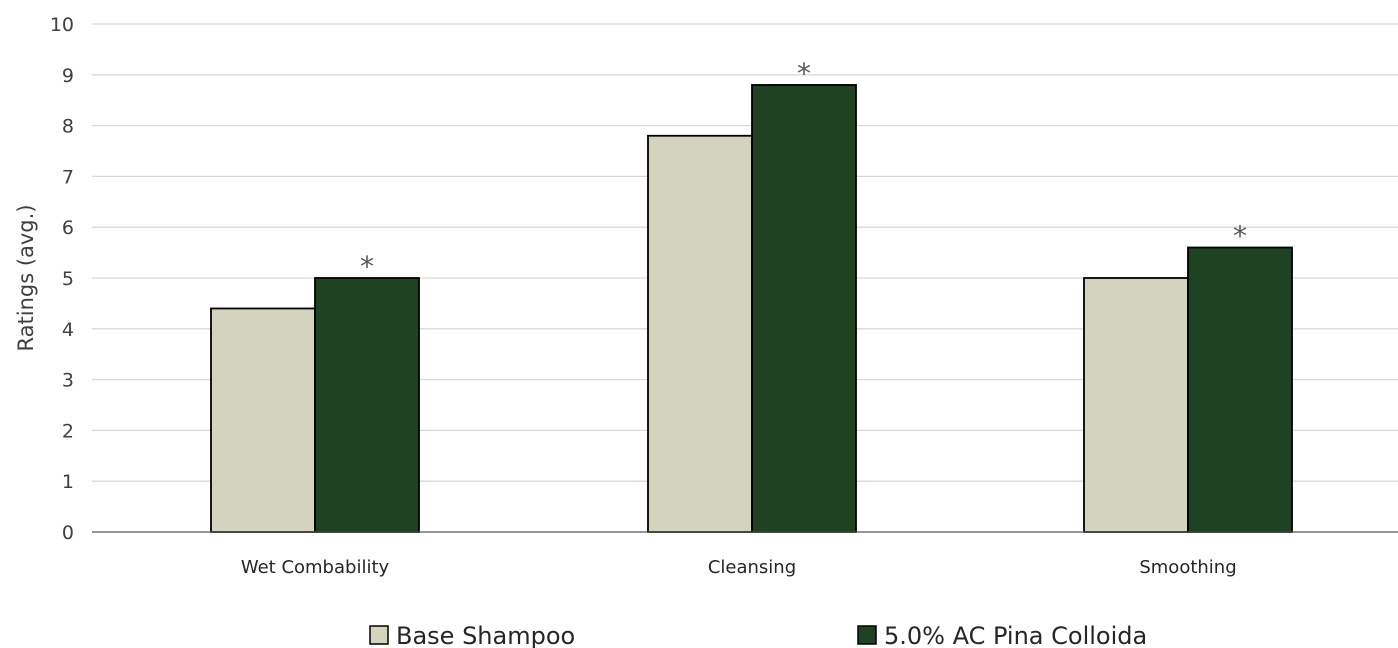  What do you see at coordinates (68, 76) in the screenshot?
I see `y-tick-label: 9` at bounding box center [68, 76].